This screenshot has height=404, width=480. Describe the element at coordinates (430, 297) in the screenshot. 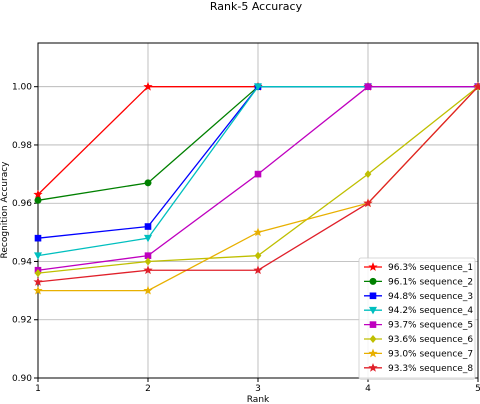

I see `legend-label: 94.8% sequence_3` at that location.